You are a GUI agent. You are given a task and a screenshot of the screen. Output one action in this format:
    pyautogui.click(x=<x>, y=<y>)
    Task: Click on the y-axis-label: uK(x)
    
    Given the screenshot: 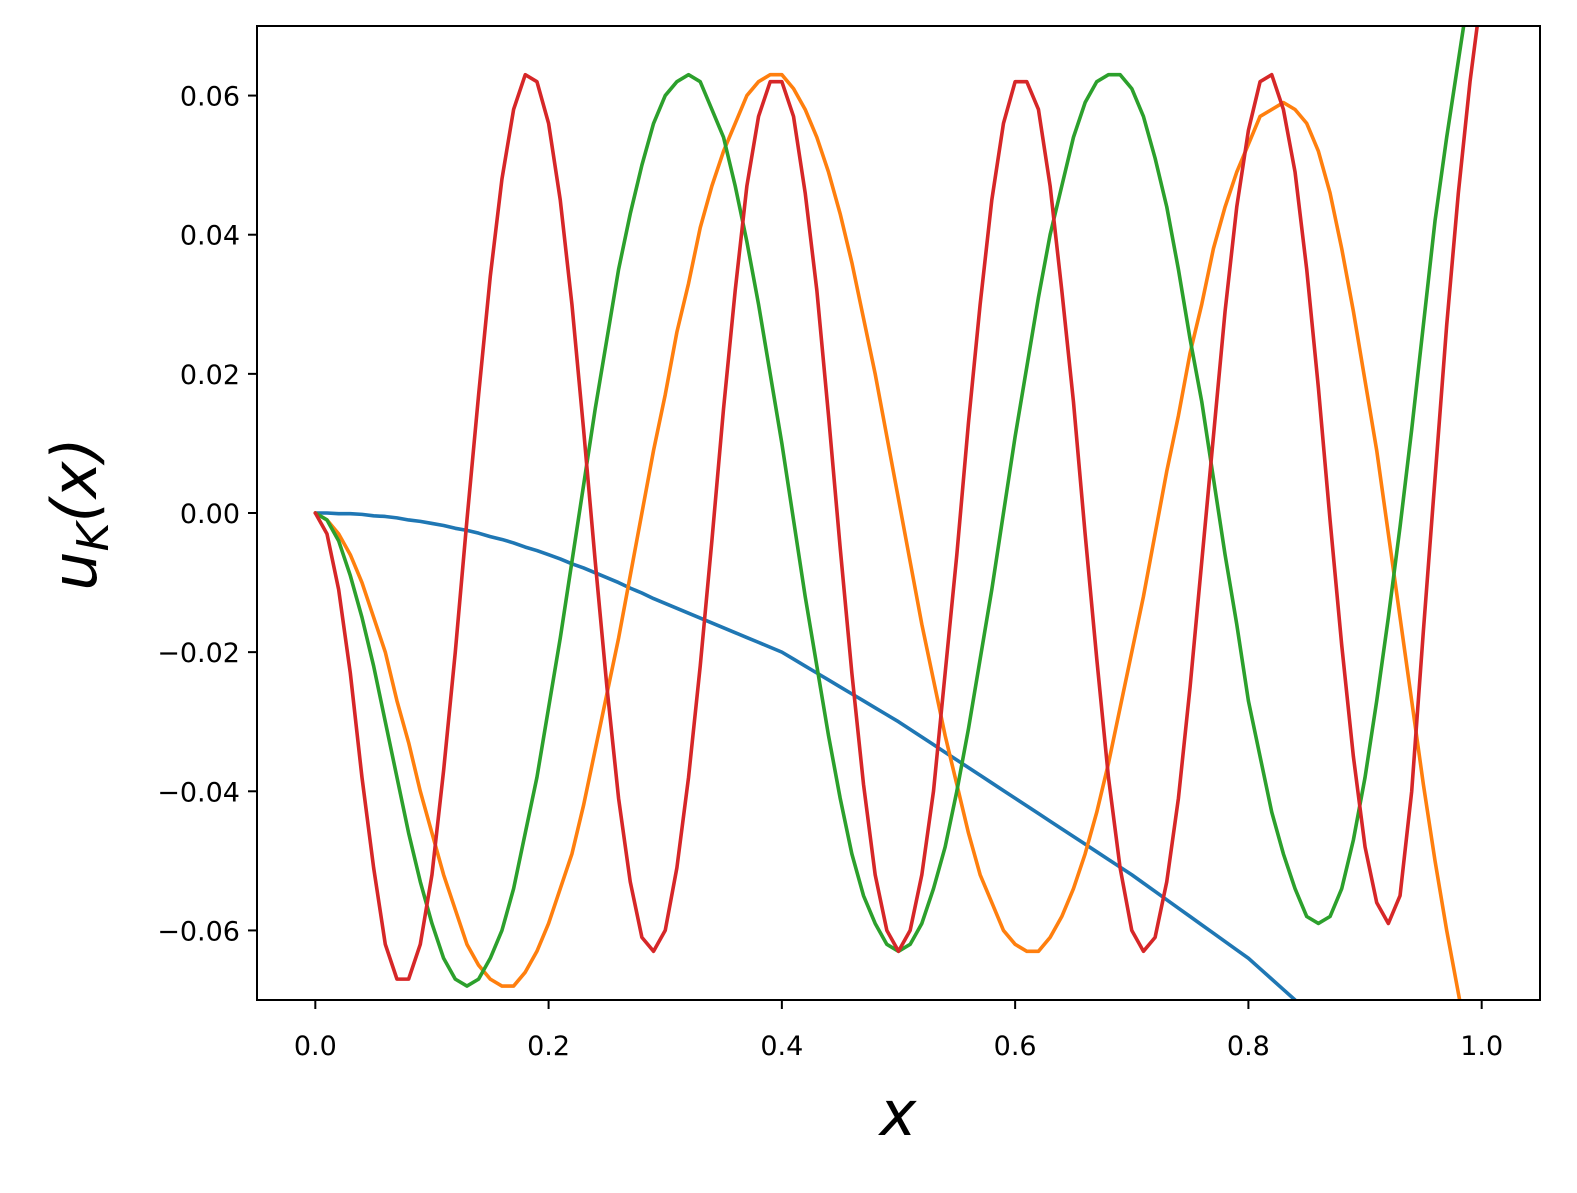 What is the action you would take?
    pyautogui.click(x=78, y=513)
    